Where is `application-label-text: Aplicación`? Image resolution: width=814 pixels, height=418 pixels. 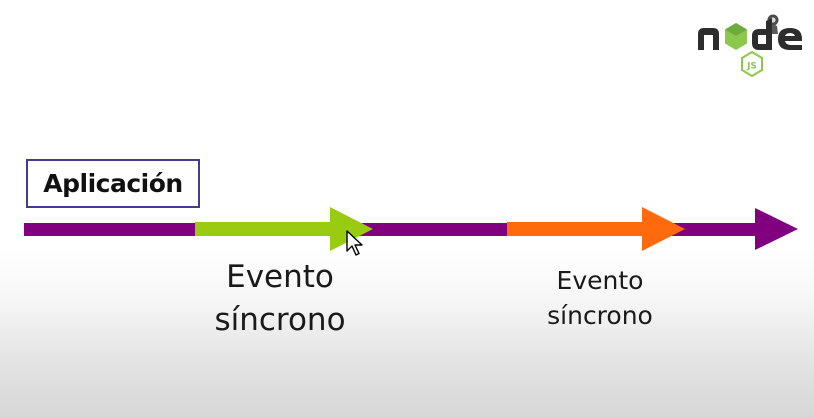 application-label-text: Aplicación is located at coordinates (113, 183).